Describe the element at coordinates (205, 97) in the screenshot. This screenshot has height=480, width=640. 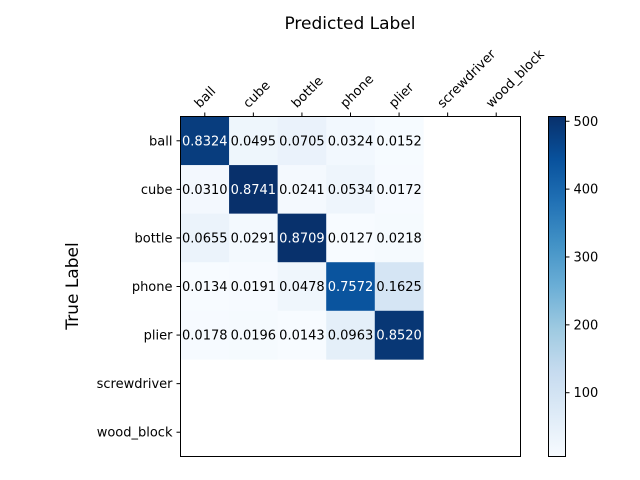
I see `x-tick-label: ball` at that location.